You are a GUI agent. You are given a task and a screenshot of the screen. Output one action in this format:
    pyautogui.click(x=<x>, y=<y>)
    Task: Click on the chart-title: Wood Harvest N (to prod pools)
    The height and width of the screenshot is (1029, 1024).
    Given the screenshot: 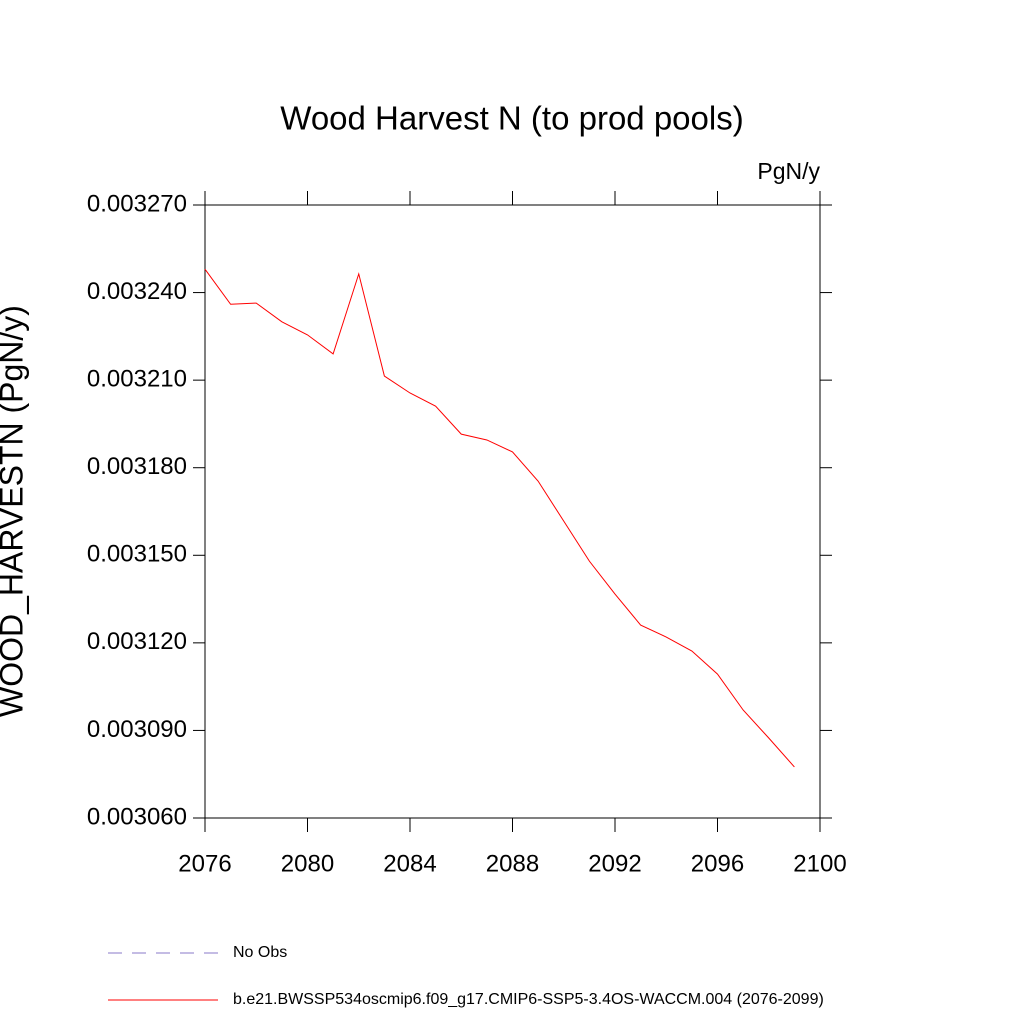 What is the action you would take?
    pyautogui.click(x=511, y=118)
    